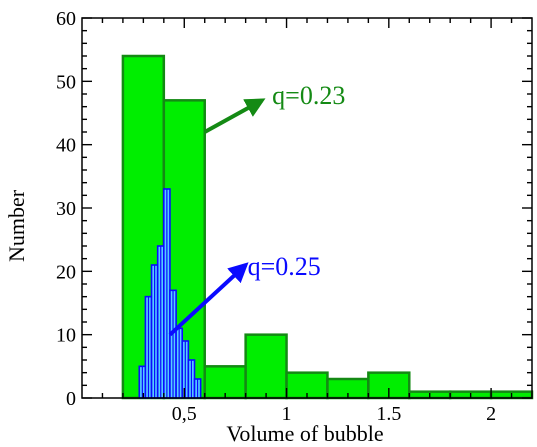  I want to click on y-tick-label: 30, so click(66, 209).